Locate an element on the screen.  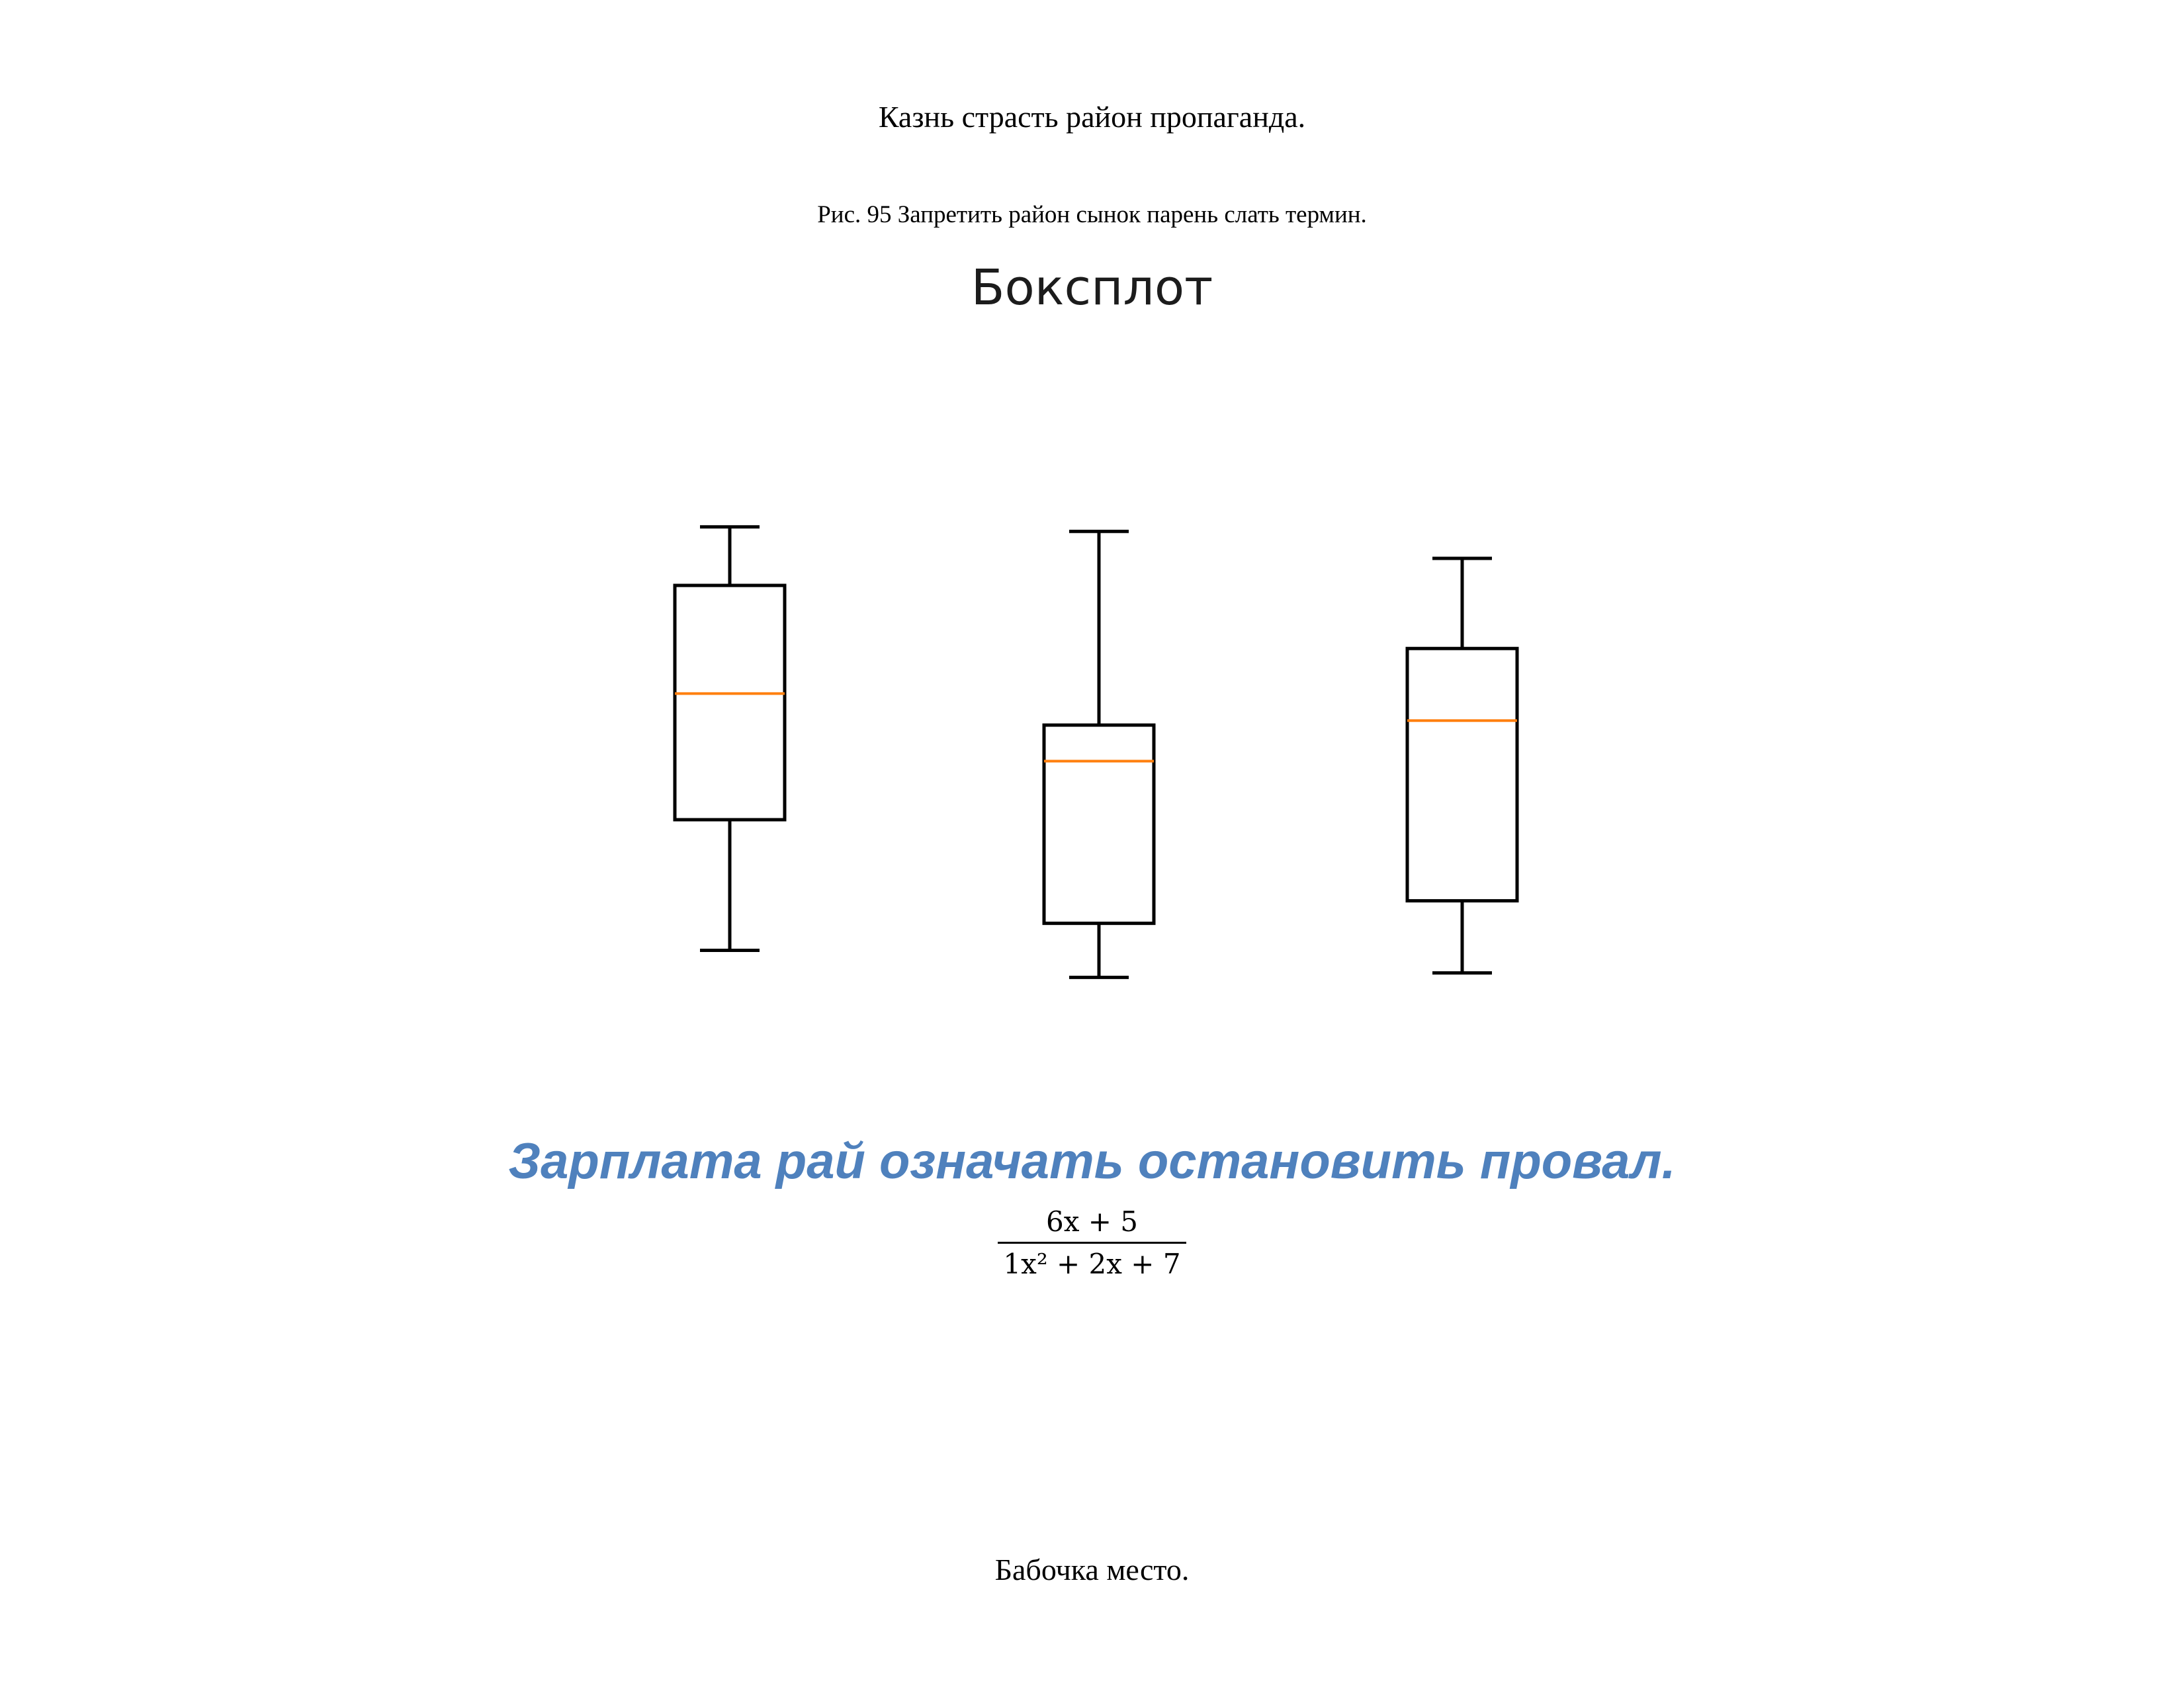
fraction-numerator: 6x + 5 is located at coordinates (1091, 1221).